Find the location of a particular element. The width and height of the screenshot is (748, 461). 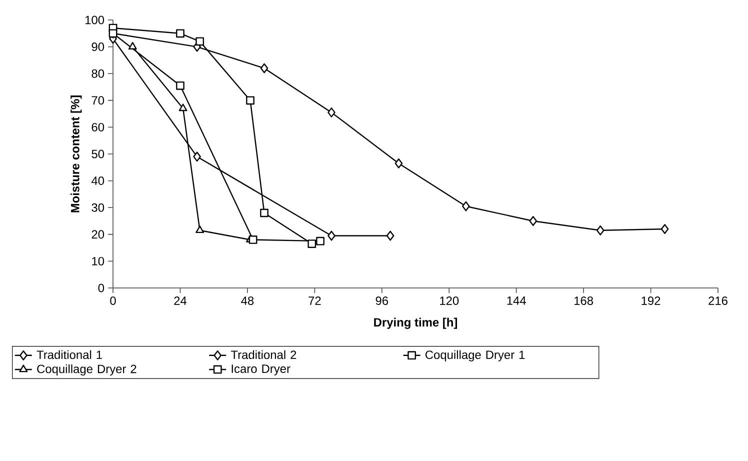

y-tick-label: 50 is located at coordinates (98, 154).